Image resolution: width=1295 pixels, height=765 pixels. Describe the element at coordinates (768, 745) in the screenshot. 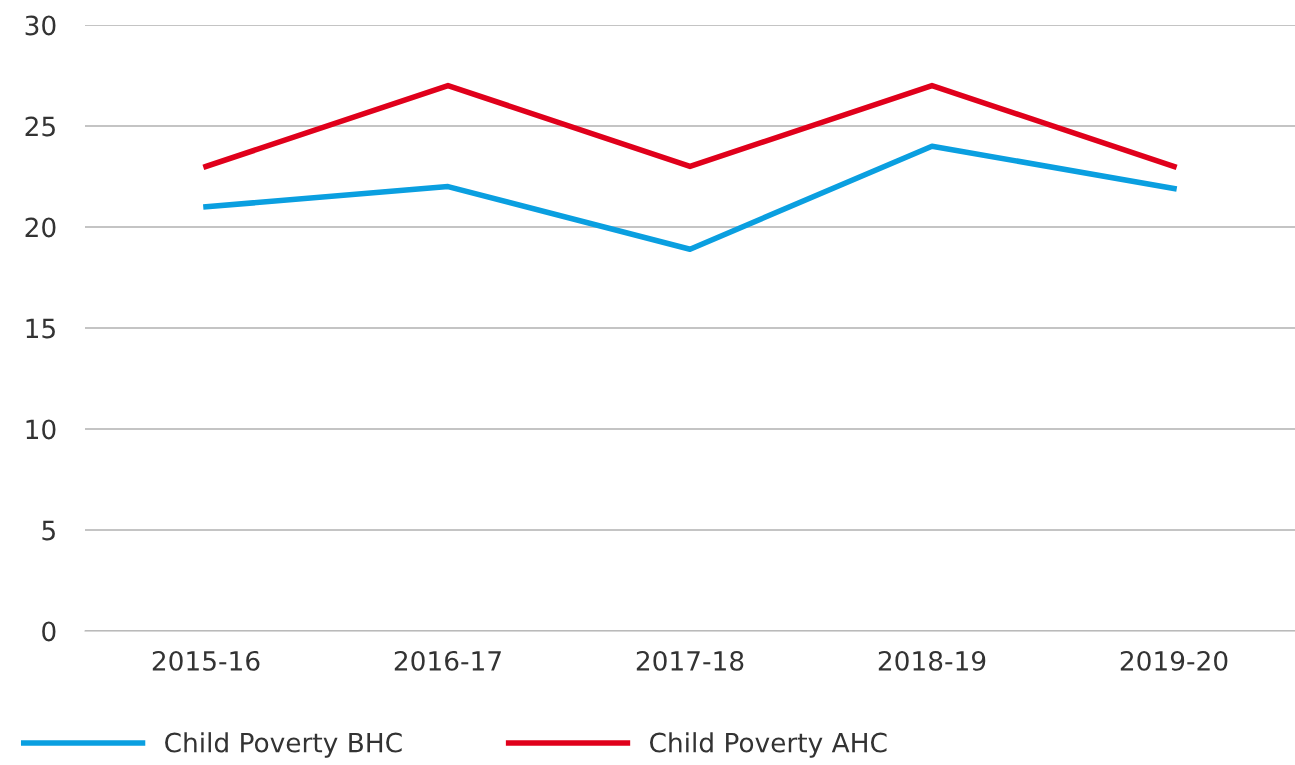

I see `legend-label: Child Poverty AHC` at that location.